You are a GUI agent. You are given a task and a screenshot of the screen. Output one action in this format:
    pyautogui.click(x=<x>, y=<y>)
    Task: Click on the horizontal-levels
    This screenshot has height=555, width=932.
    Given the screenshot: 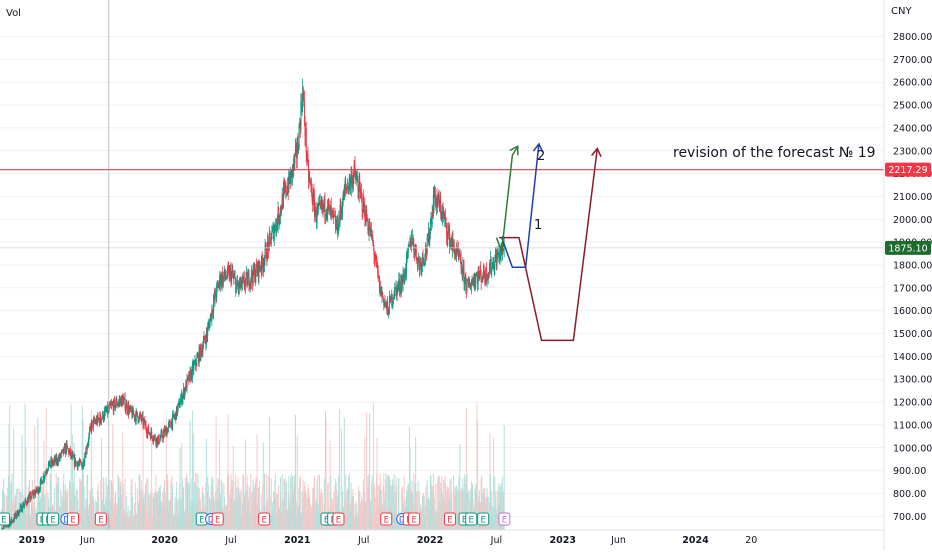 What is the action you would take?
    pyautogui.click(x=442, y=209)
    